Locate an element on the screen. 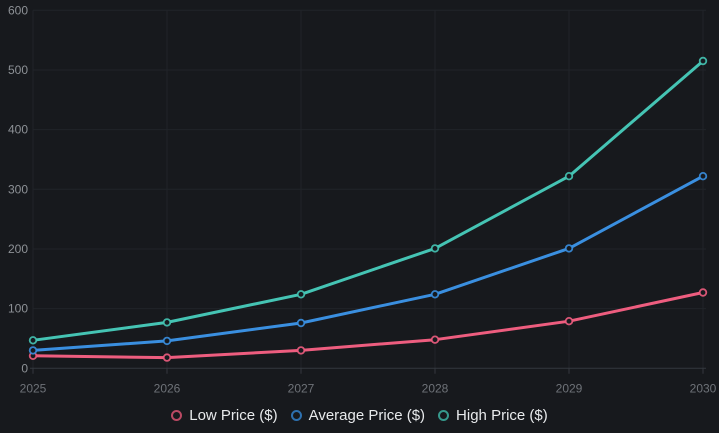 The image size is (719, 433). x-axis-tick-label: 2030 is located at coordinates (703, 389).